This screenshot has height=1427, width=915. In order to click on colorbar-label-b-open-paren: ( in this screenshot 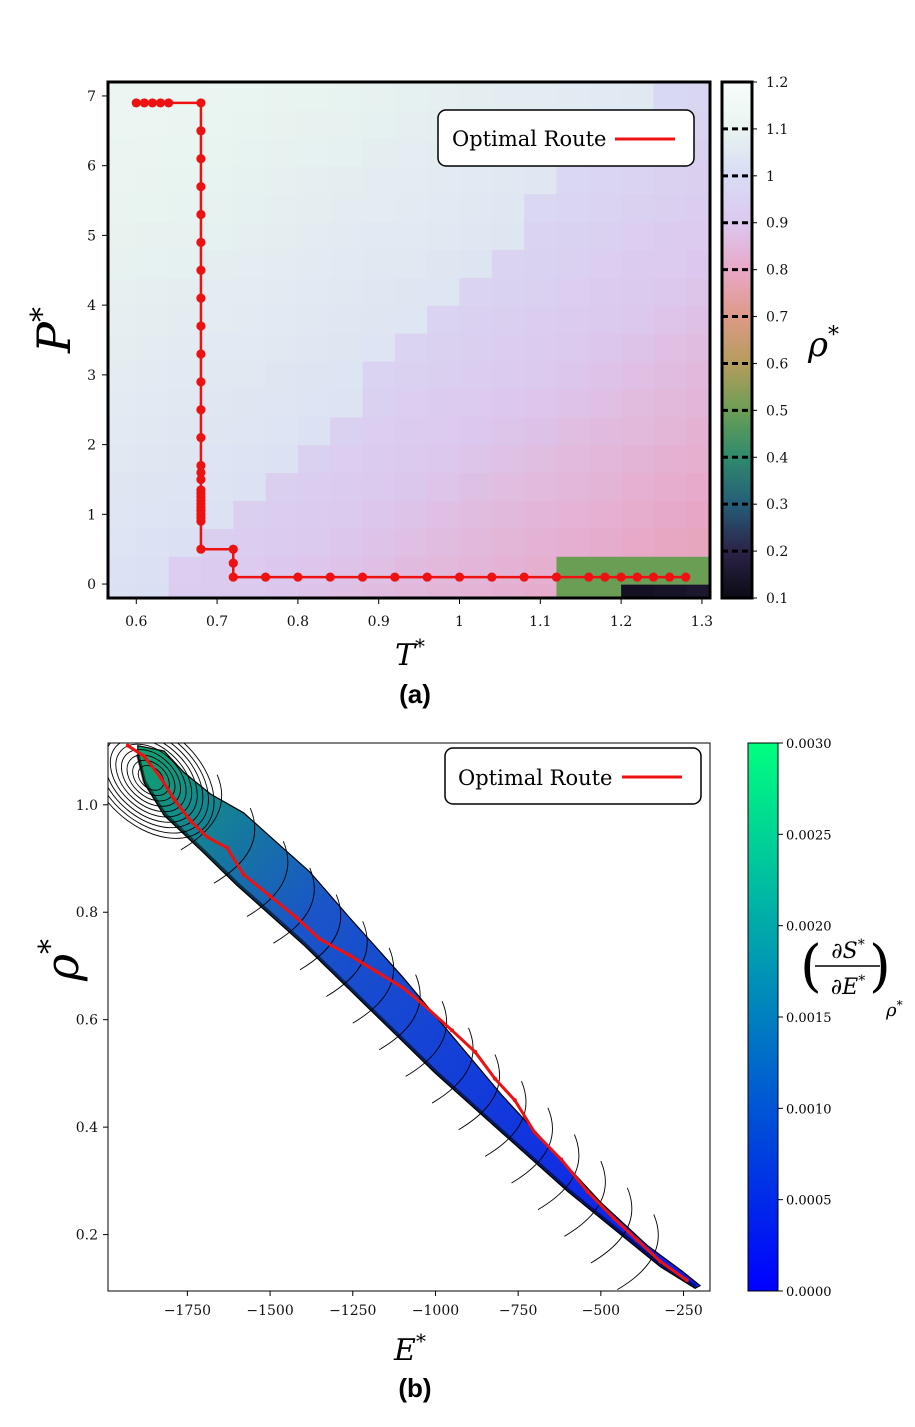, I will do `click(811, 966)`.